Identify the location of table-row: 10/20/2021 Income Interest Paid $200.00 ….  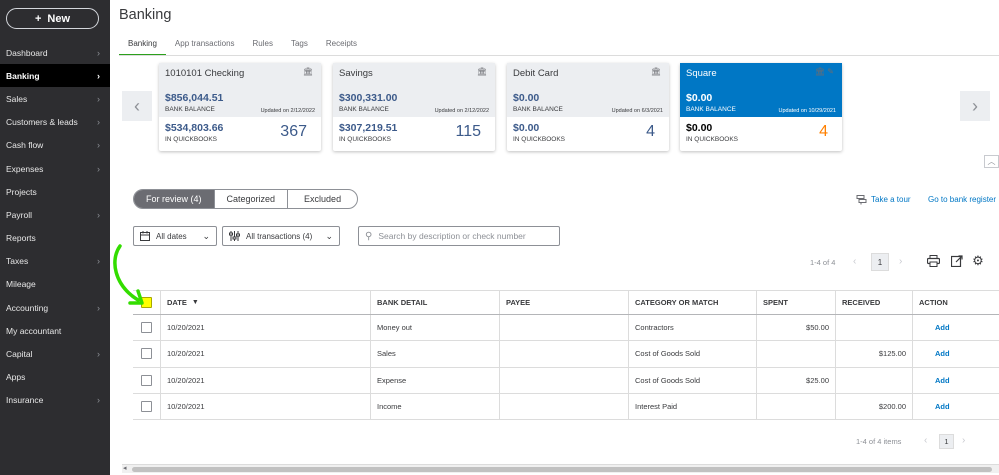
(566, 407).